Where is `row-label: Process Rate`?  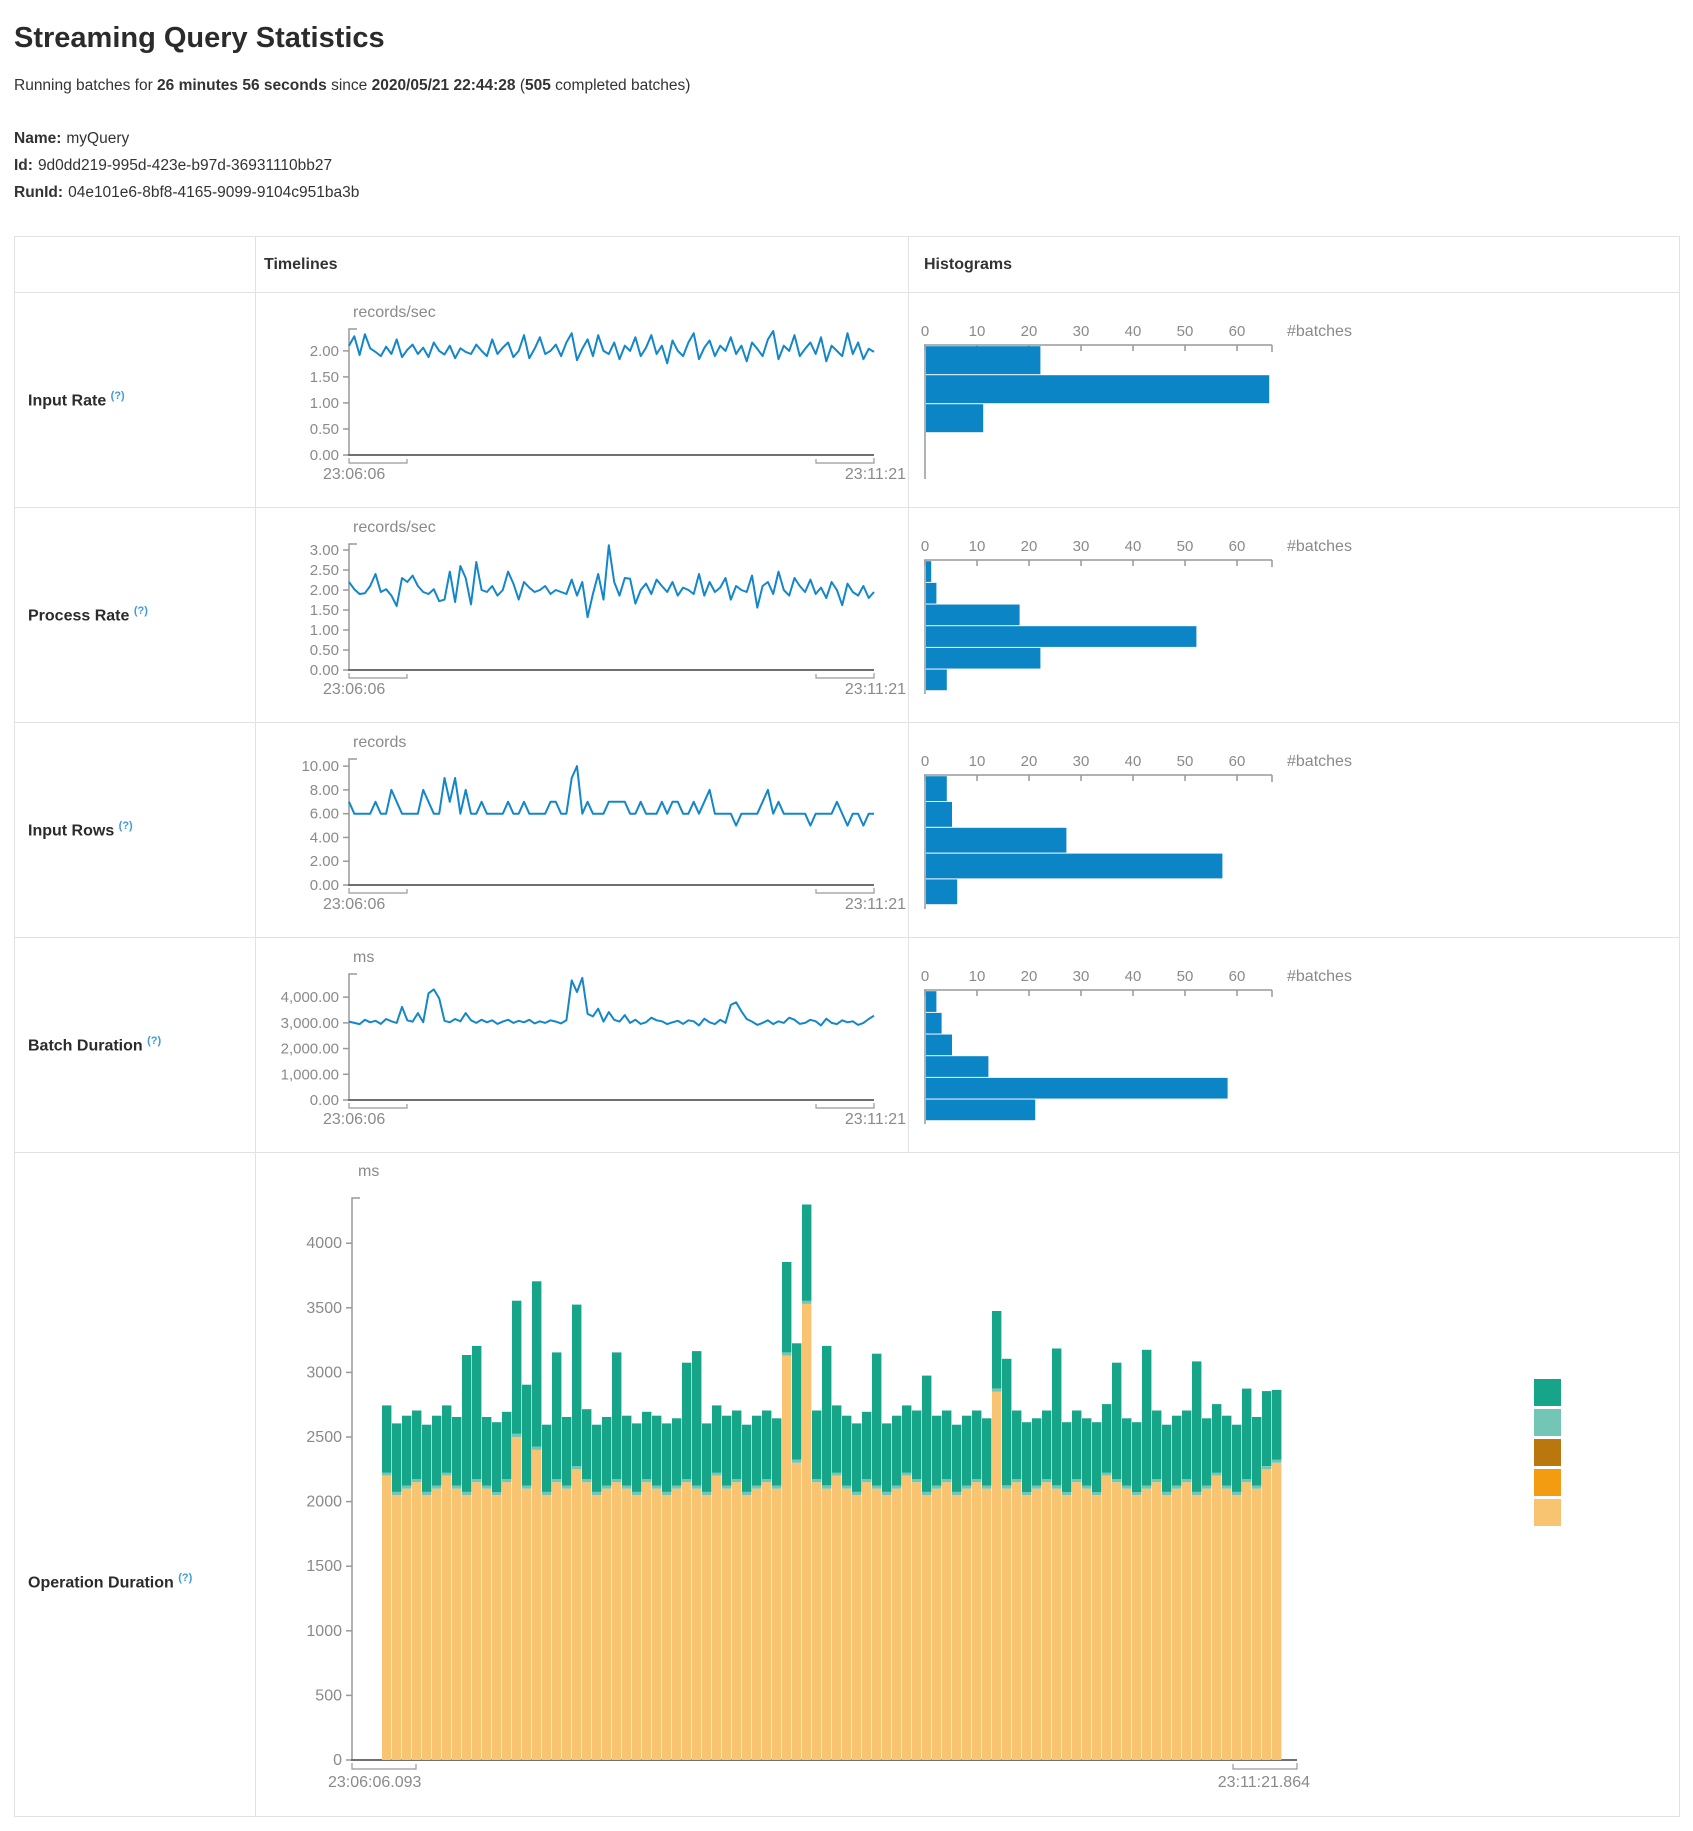 row-label: Process Rate is located at coordinates (79, 616).